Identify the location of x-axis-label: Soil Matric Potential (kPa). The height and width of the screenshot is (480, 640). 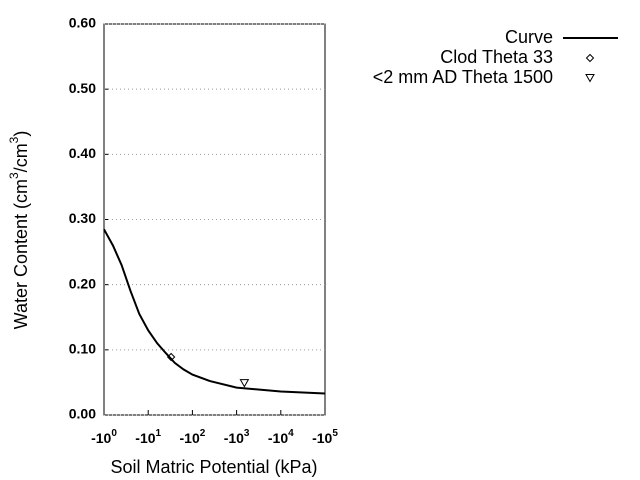
(213, 467).